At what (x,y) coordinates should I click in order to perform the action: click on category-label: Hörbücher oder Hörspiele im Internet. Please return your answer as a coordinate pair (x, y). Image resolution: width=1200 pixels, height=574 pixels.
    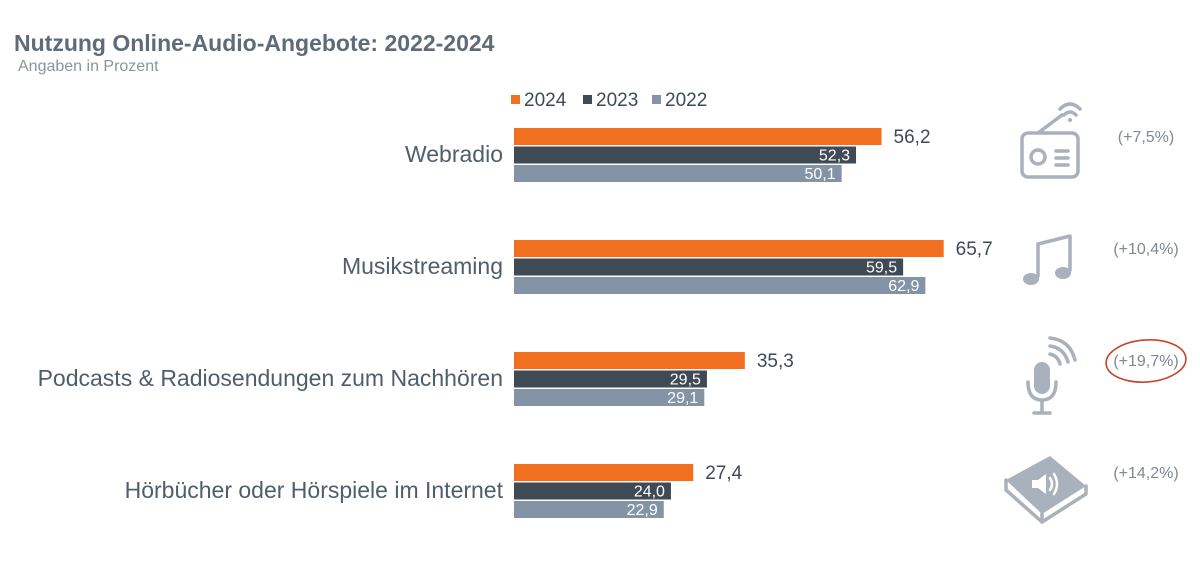
    Looking at the image, I should click on (314, 490).